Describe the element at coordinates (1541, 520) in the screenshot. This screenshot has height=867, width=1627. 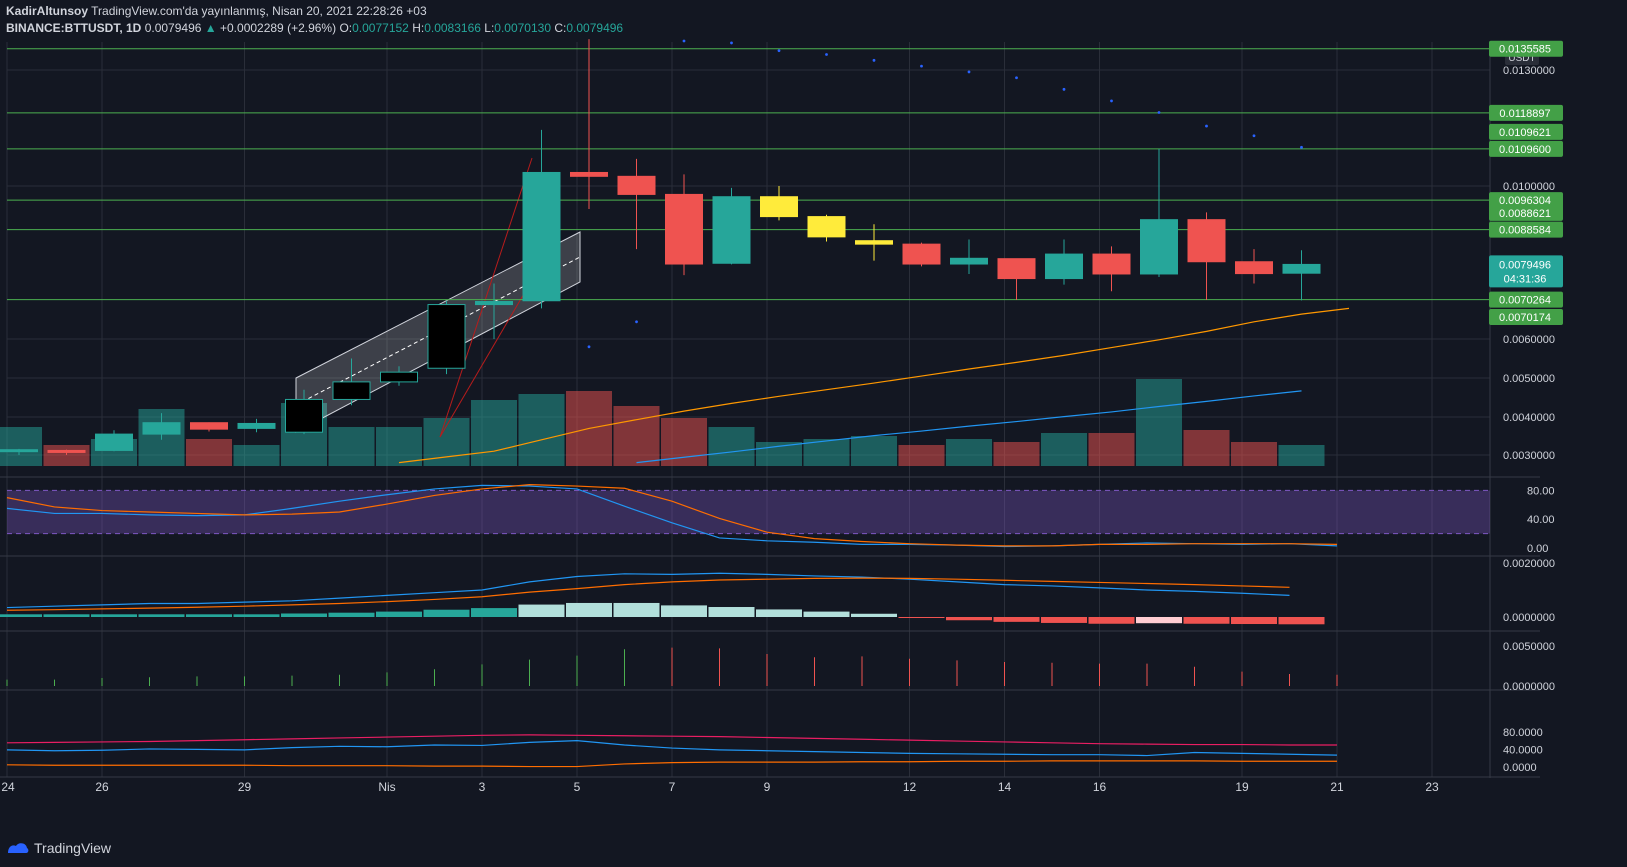
I see `rsi-tick-label: 40.00` at that location.